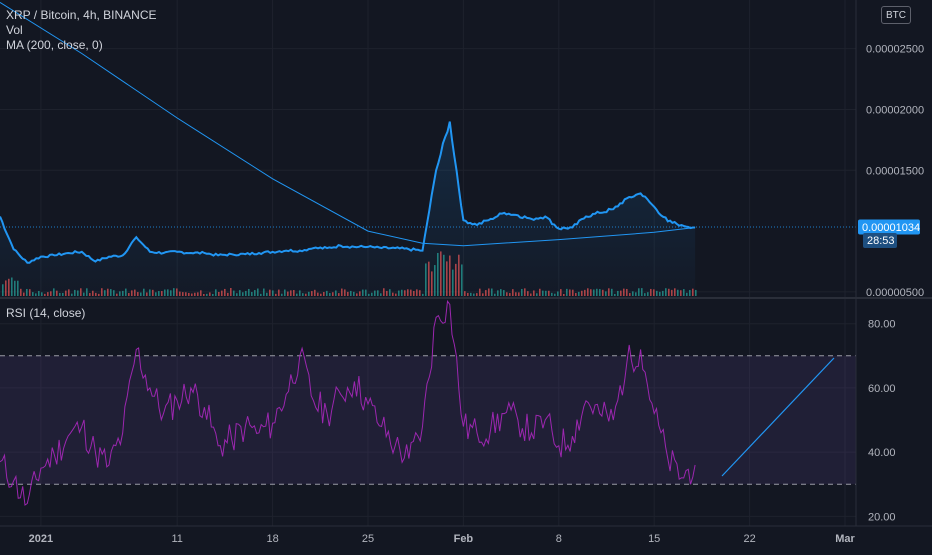  What do you see at coordinates (882, 421) in the screenshot?
I see `rsi-scale: 80.00 60.00 40.00 20.00` at bounding box center [882, 421].